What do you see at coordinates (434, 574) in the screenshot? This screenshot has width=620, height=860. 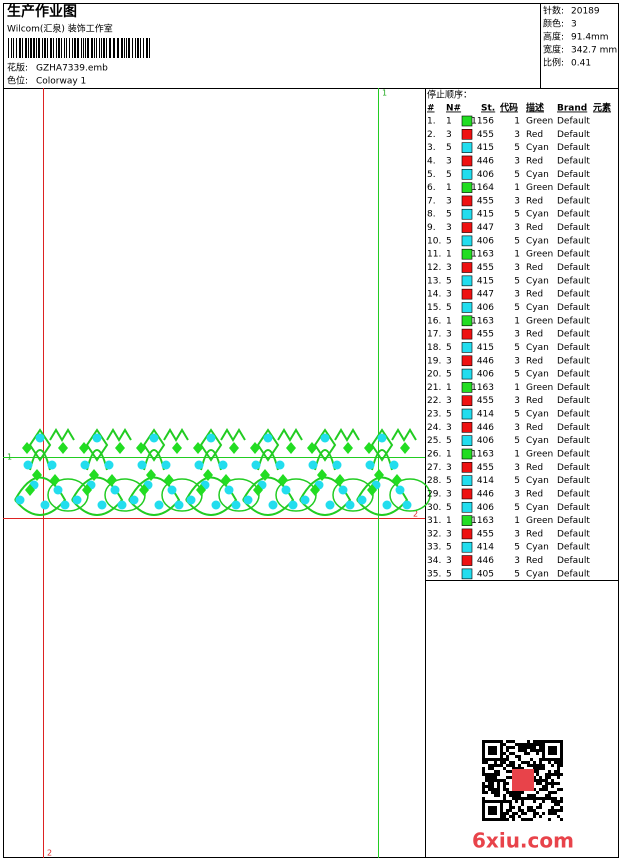 I see `row-number: 35.` at bounding box center [434, 574].